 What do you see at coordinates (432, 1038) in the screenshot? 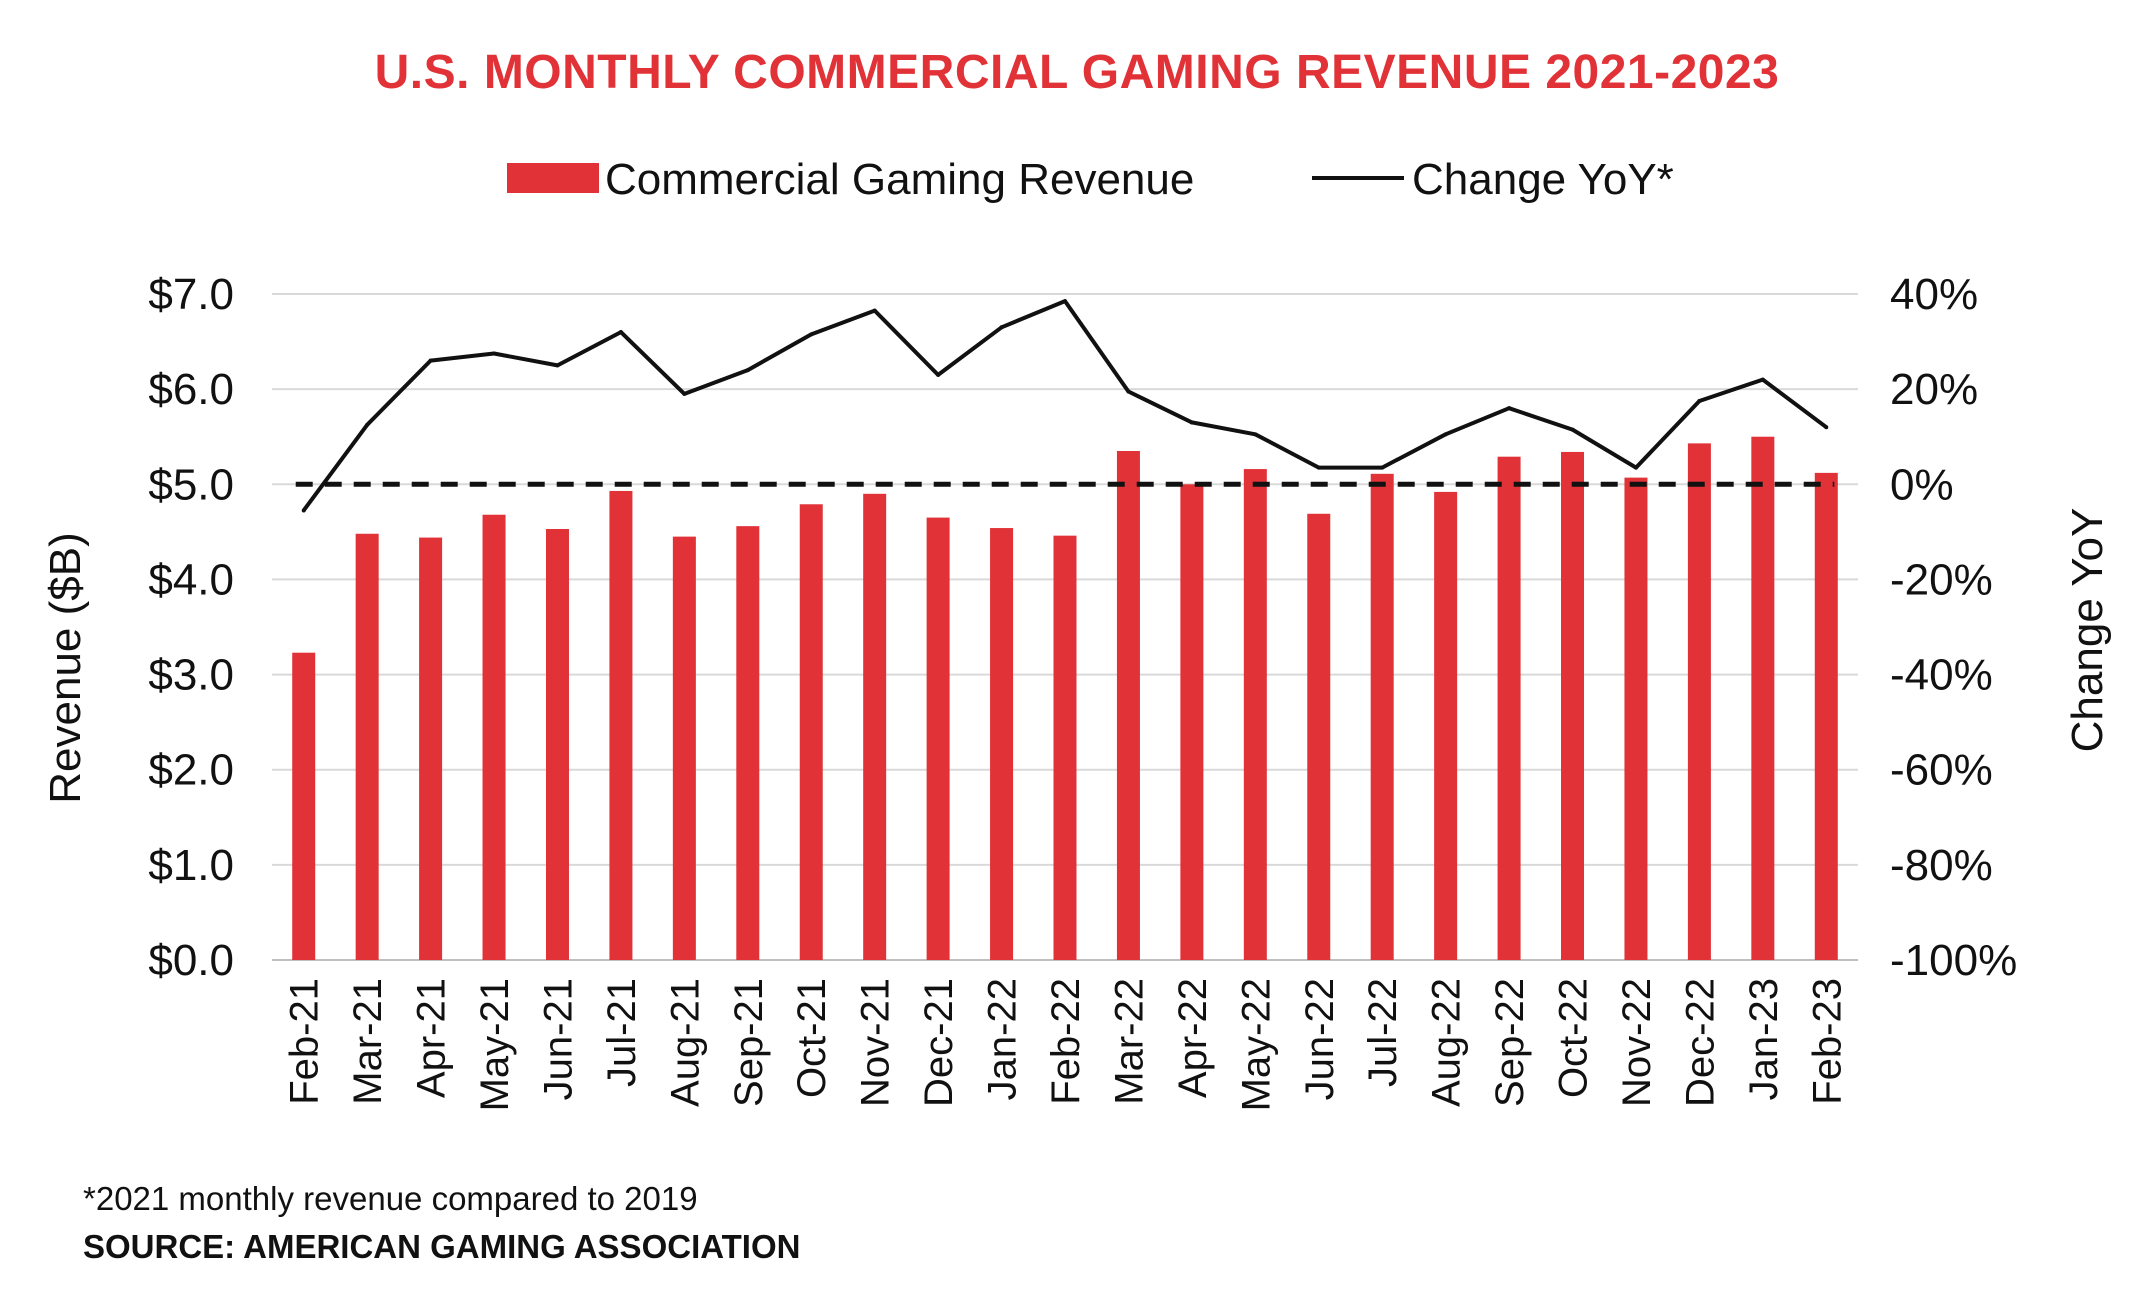
I see `x-tick-label: Apr-21` at bounding box center [432, 1038].